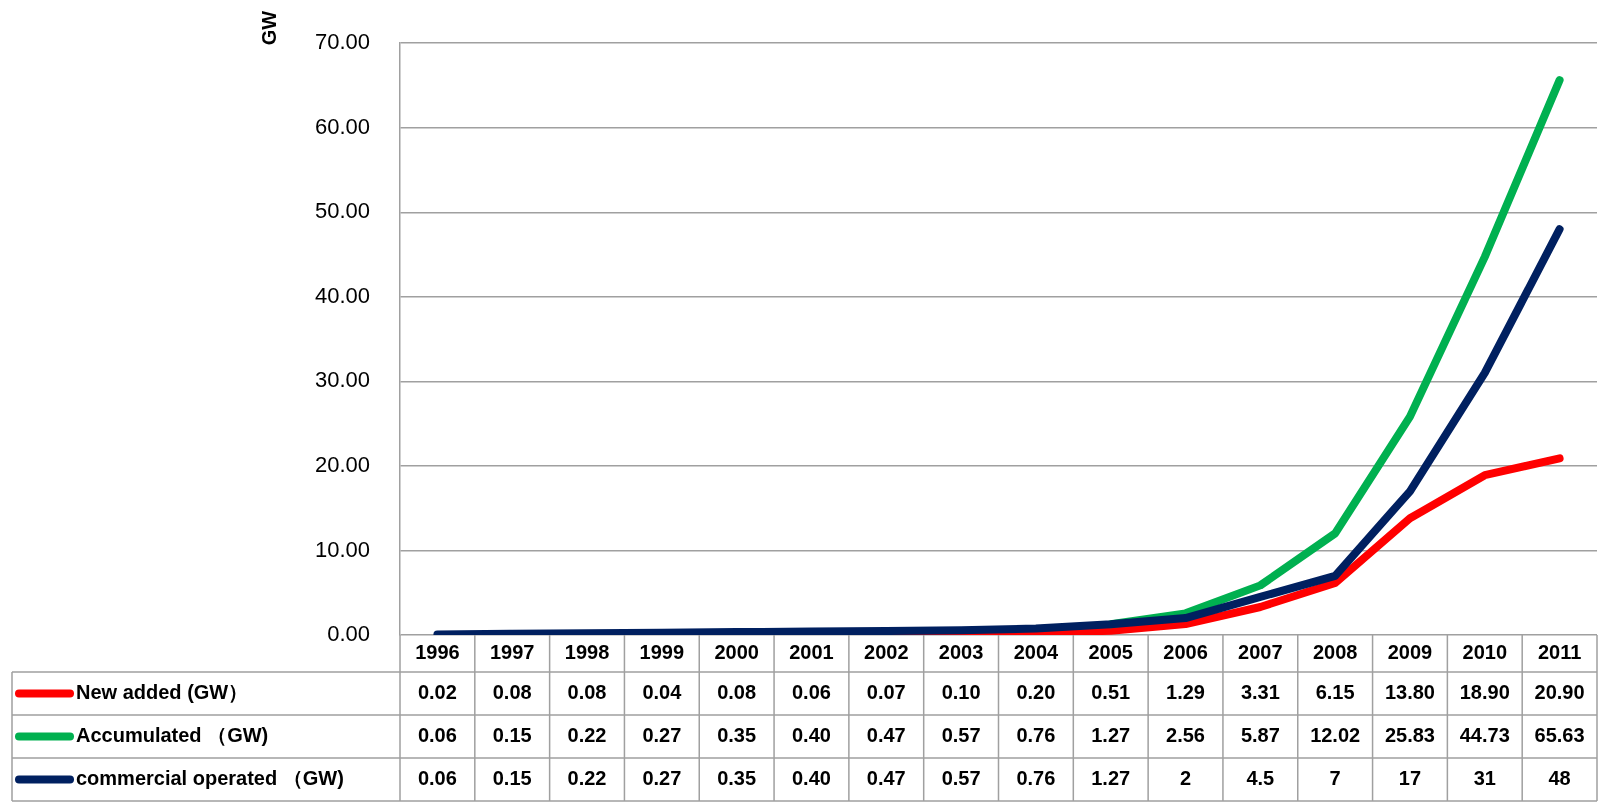 This screenshot has height=805, width=1600. What do you see at coordinates (342, 549) in the screenshot?
I see `y-tick-label: 10.00` at bounding box center [342, 549].